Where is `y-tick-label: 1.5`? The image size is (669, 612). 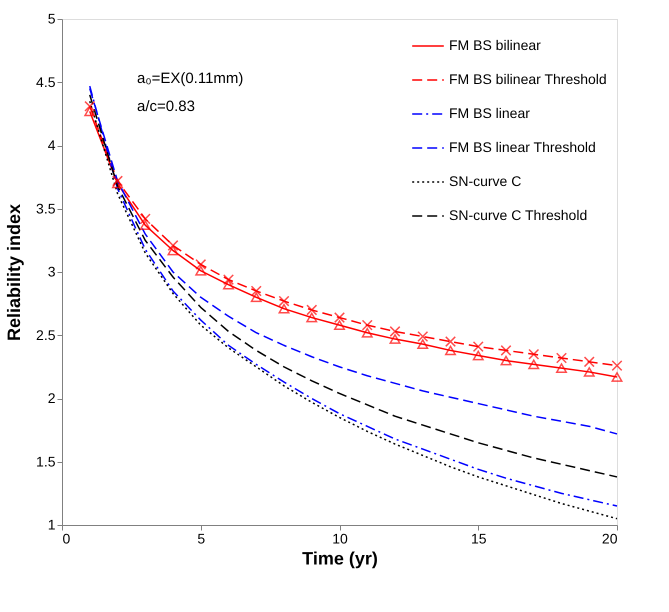
y-tick-label: 1.5 is located at coordinates (46, 461).